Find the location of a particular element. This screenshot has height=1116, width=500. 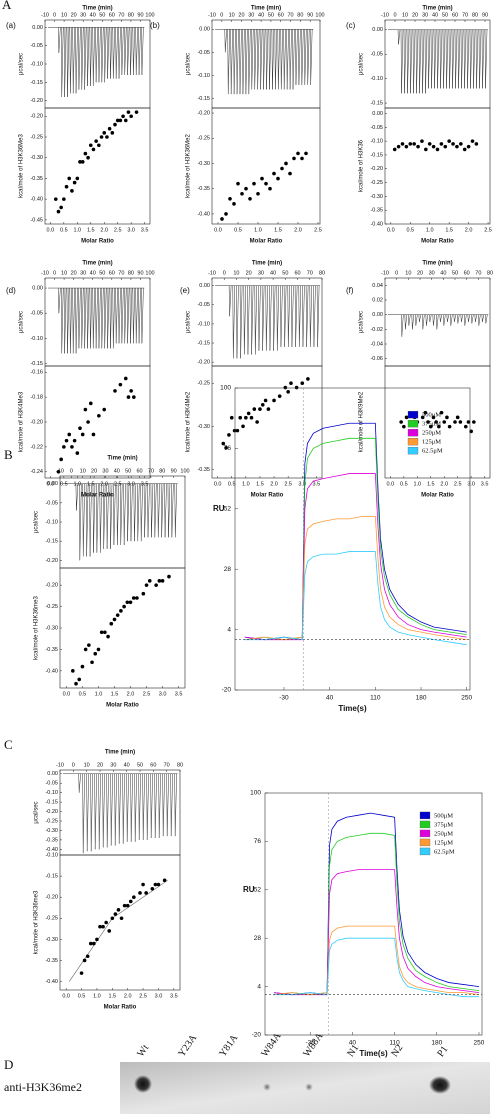

x-tick-label: 80 is located at coordinates (162, 471).